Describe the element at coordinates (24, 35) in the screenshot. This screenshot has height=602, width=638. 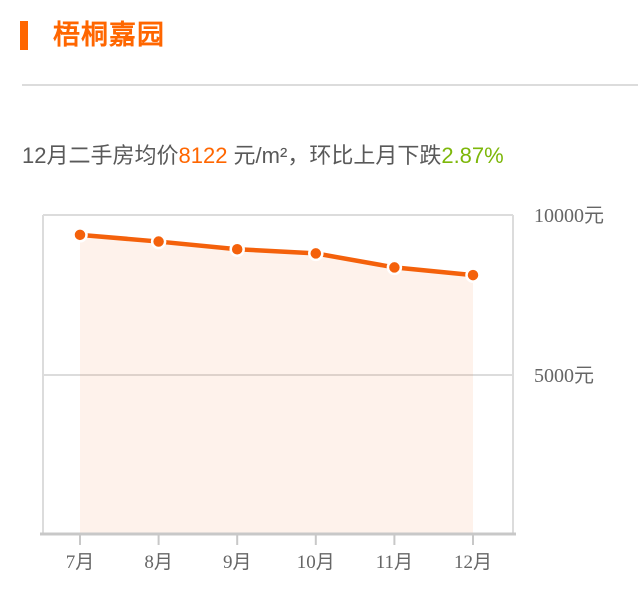
I see `title-accent-bar` at that location.